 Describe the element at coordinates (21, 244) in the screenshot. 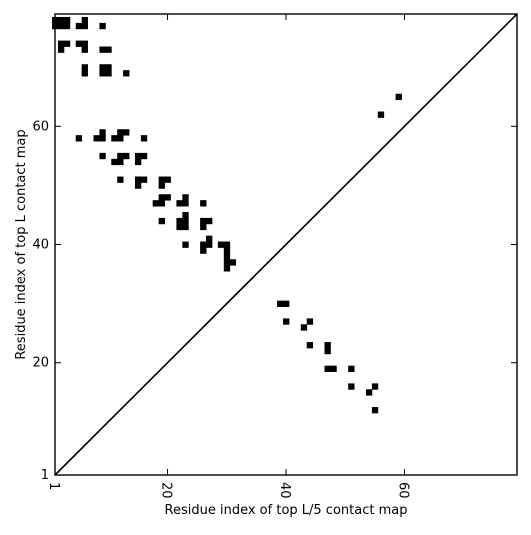

I see `y-axis-label: Residue index of top L contact map` at that location.